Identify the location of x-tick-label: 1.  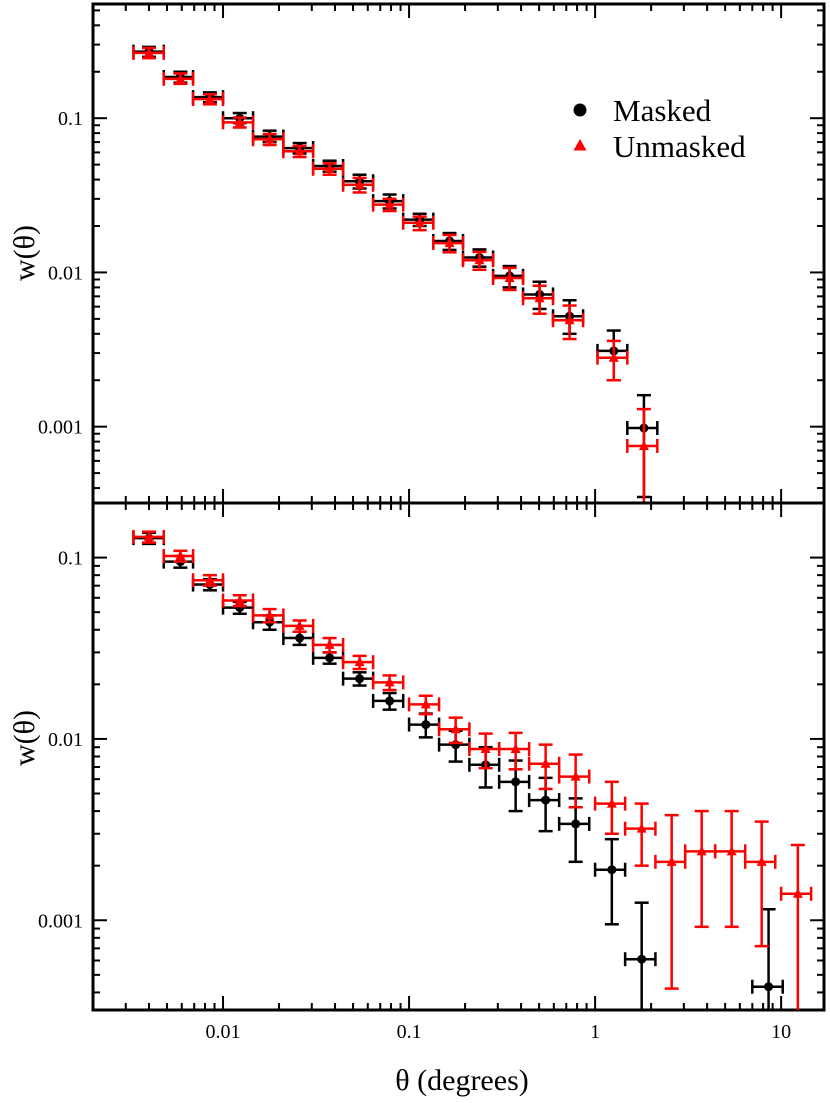
(595, 1032).